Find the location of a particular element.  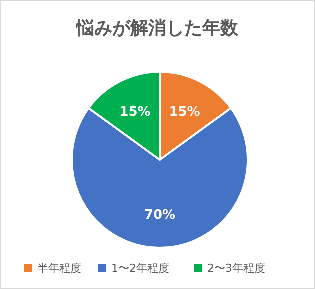

chart-title: 悩みが解消した年数 is located at coordinates (158, 28).